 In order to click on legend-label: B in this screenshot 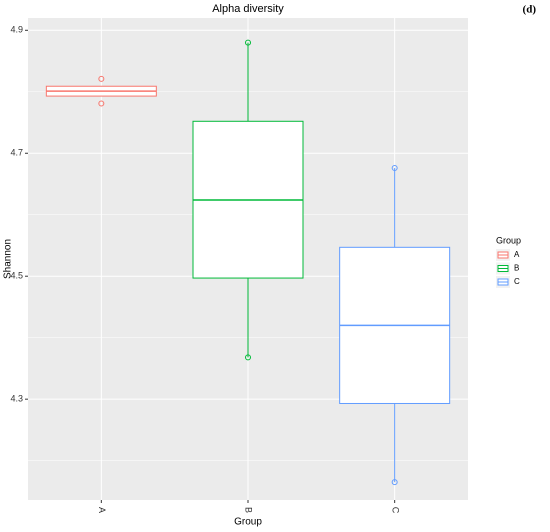, I will do `click(516, 268)`.